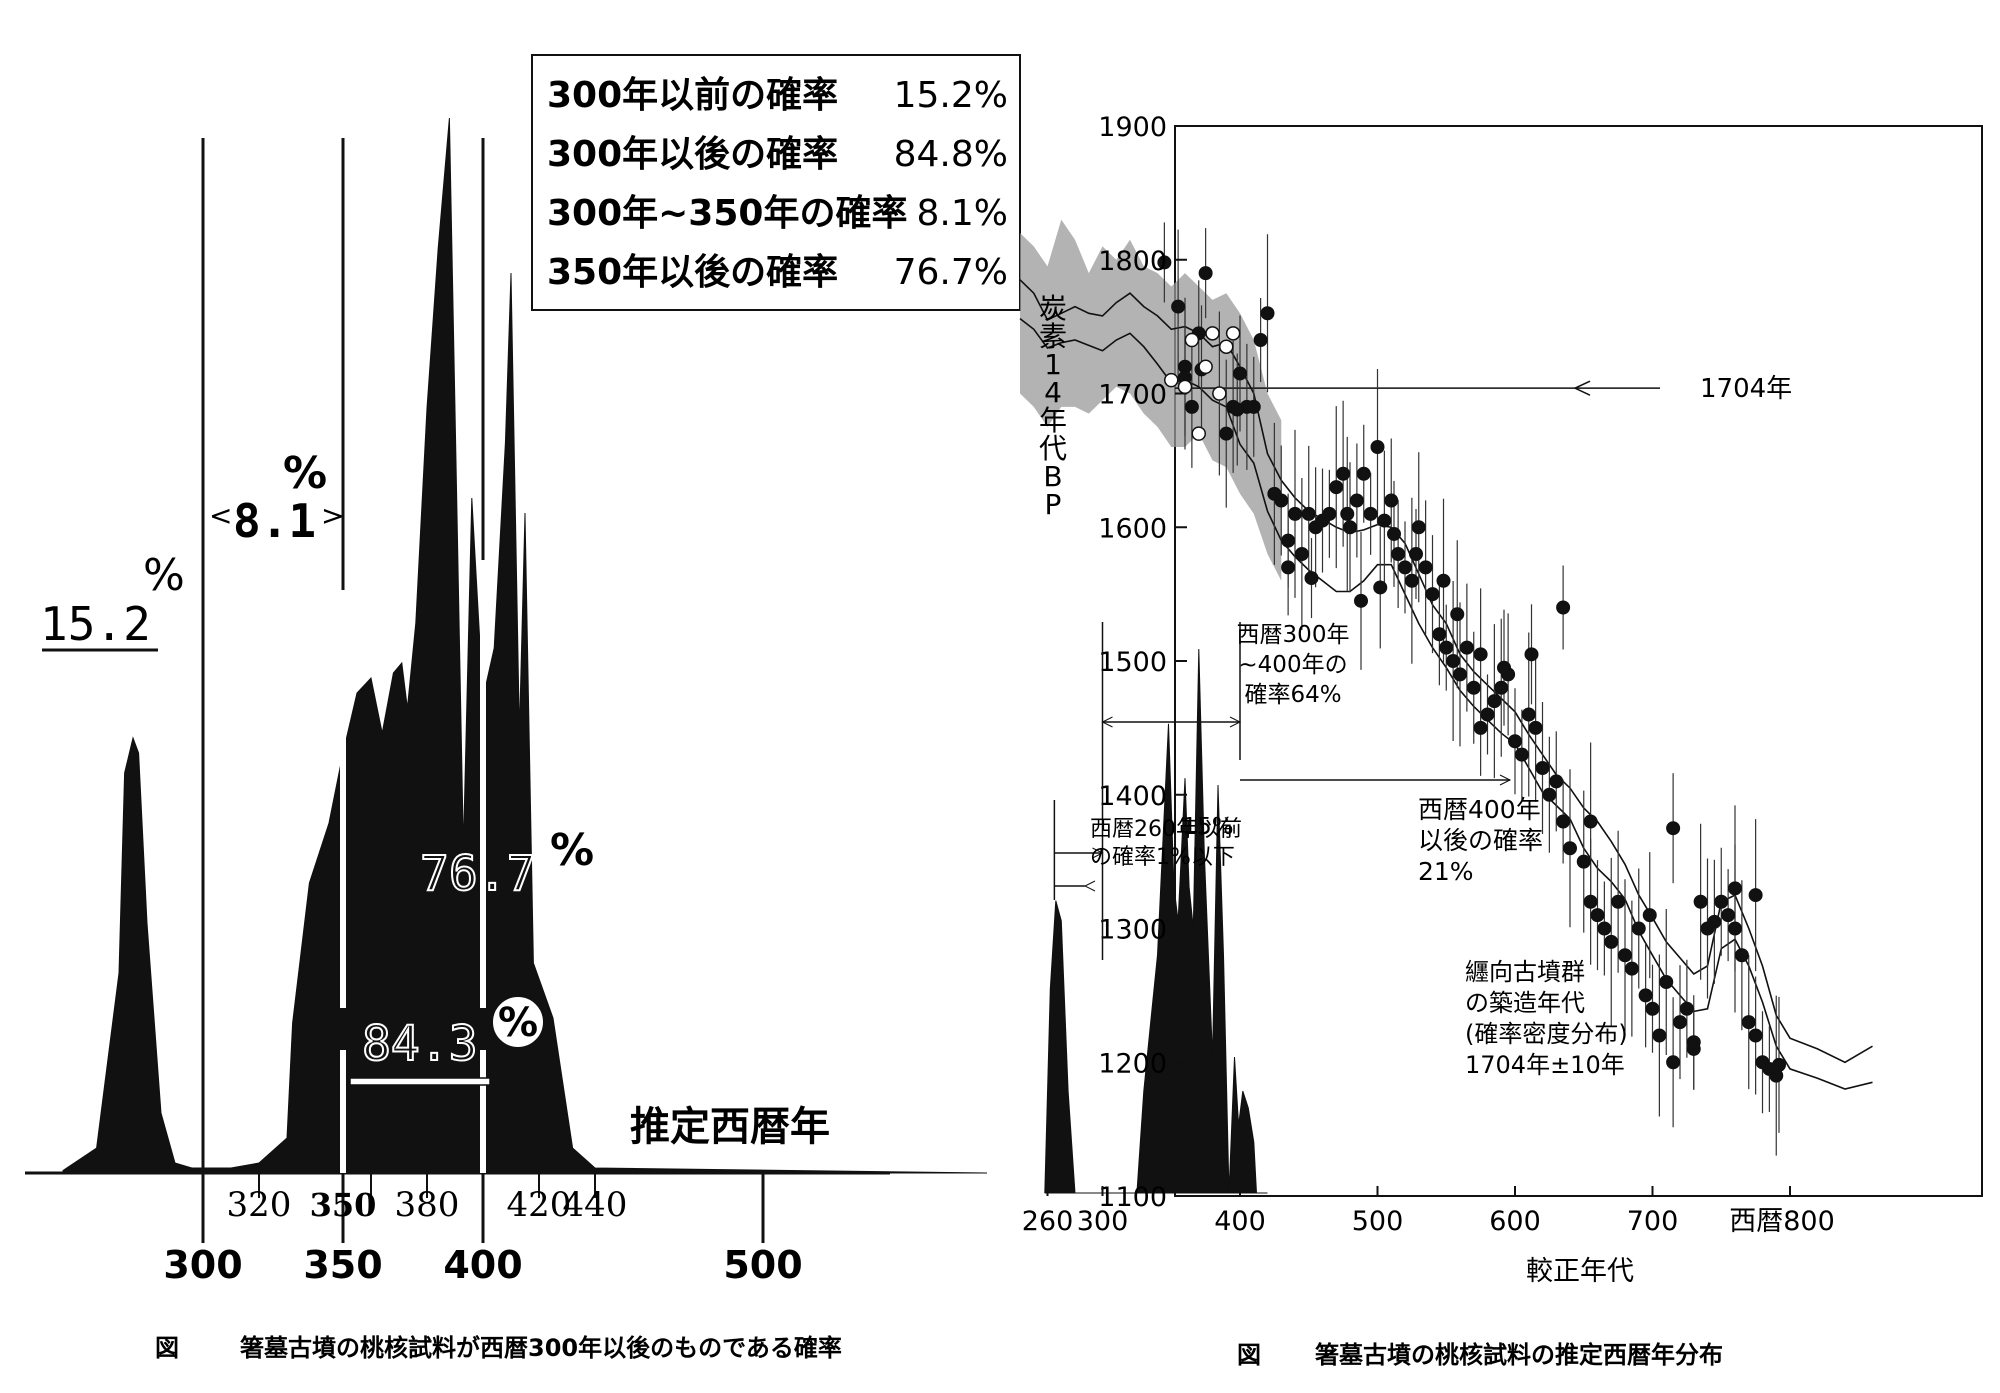 This screenshot has height=1393, width=2000. Describe the element at coordinates (1746, 389) in the screenshot. I see `reference-line-label: 1704年` at that location.